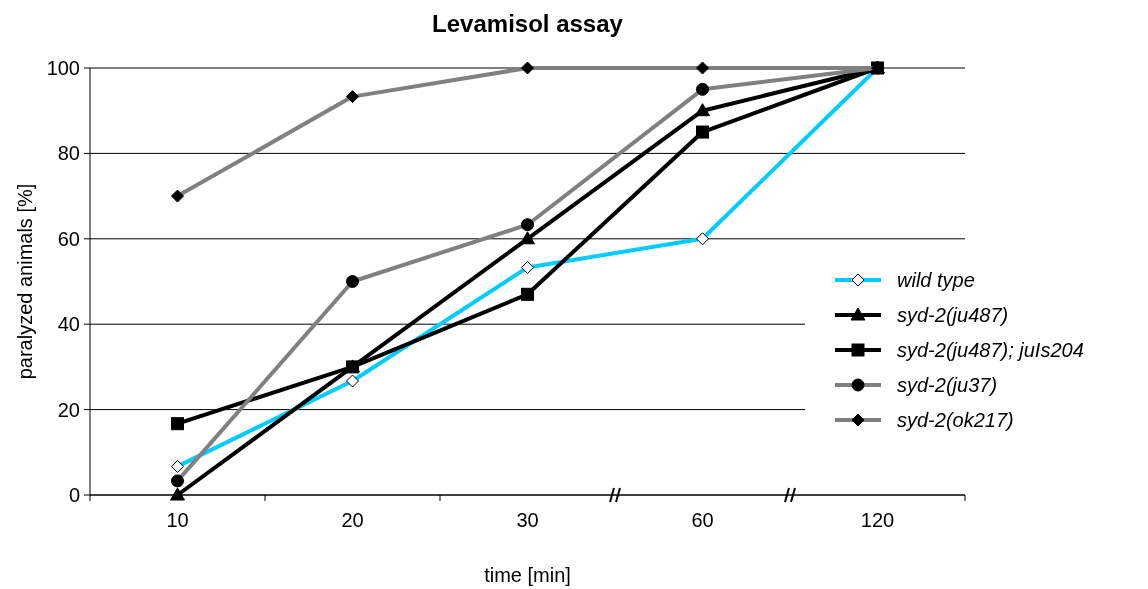  Describe the element at coordinates (25, 281) in the screenshot. I see `y-axis-title: paralyzed animals [%]` at that location.